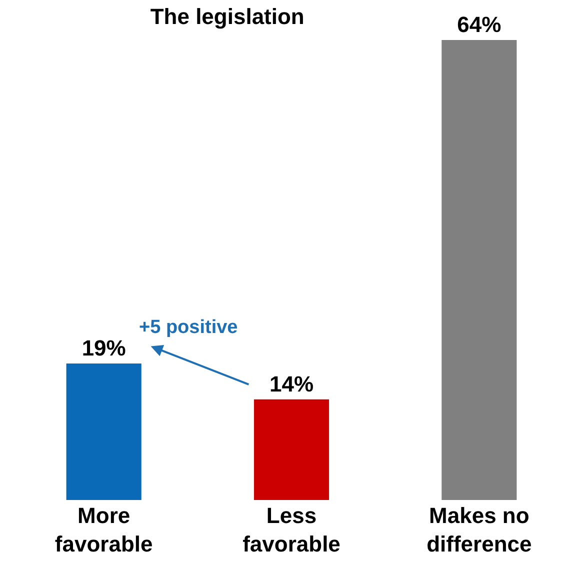 The width and height of the screenshot is (583, 585). Describe the element at coordinates (103, 530) in the screenshot. I see `x-tick-label: More favorable` at that location.